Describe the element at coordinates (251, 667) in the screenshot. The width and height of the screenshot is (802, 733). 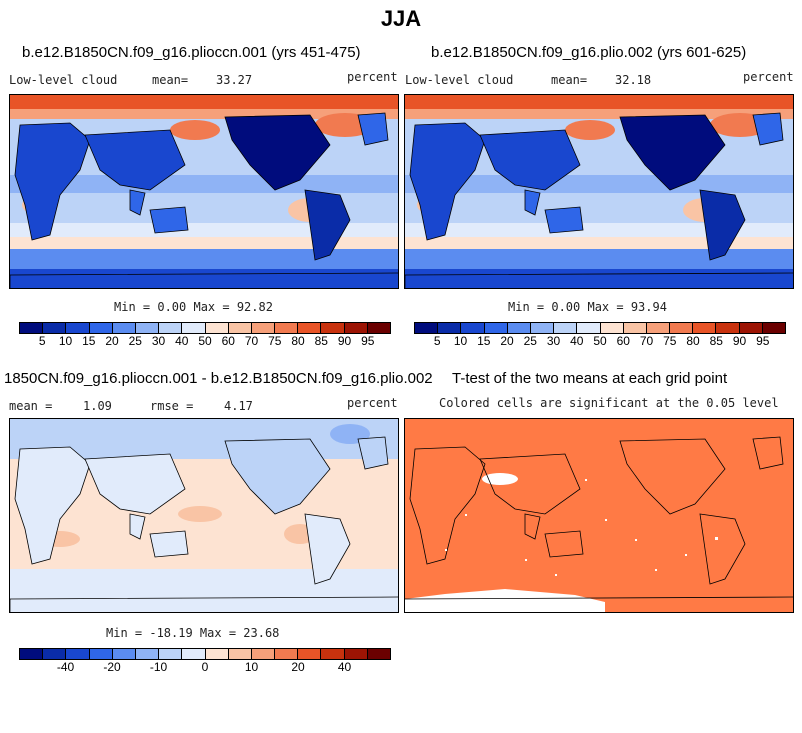
I see `panel3-colorbar-tick-label: 10` at that location.